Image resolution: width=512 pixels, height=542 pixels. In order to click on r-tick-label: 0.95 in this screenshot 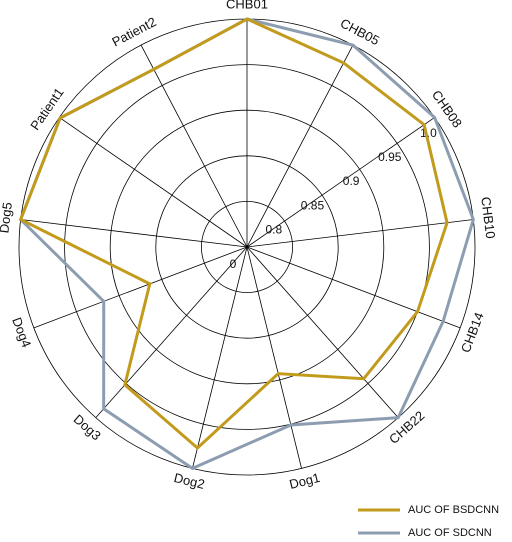, I will do `click(390, 157)`.